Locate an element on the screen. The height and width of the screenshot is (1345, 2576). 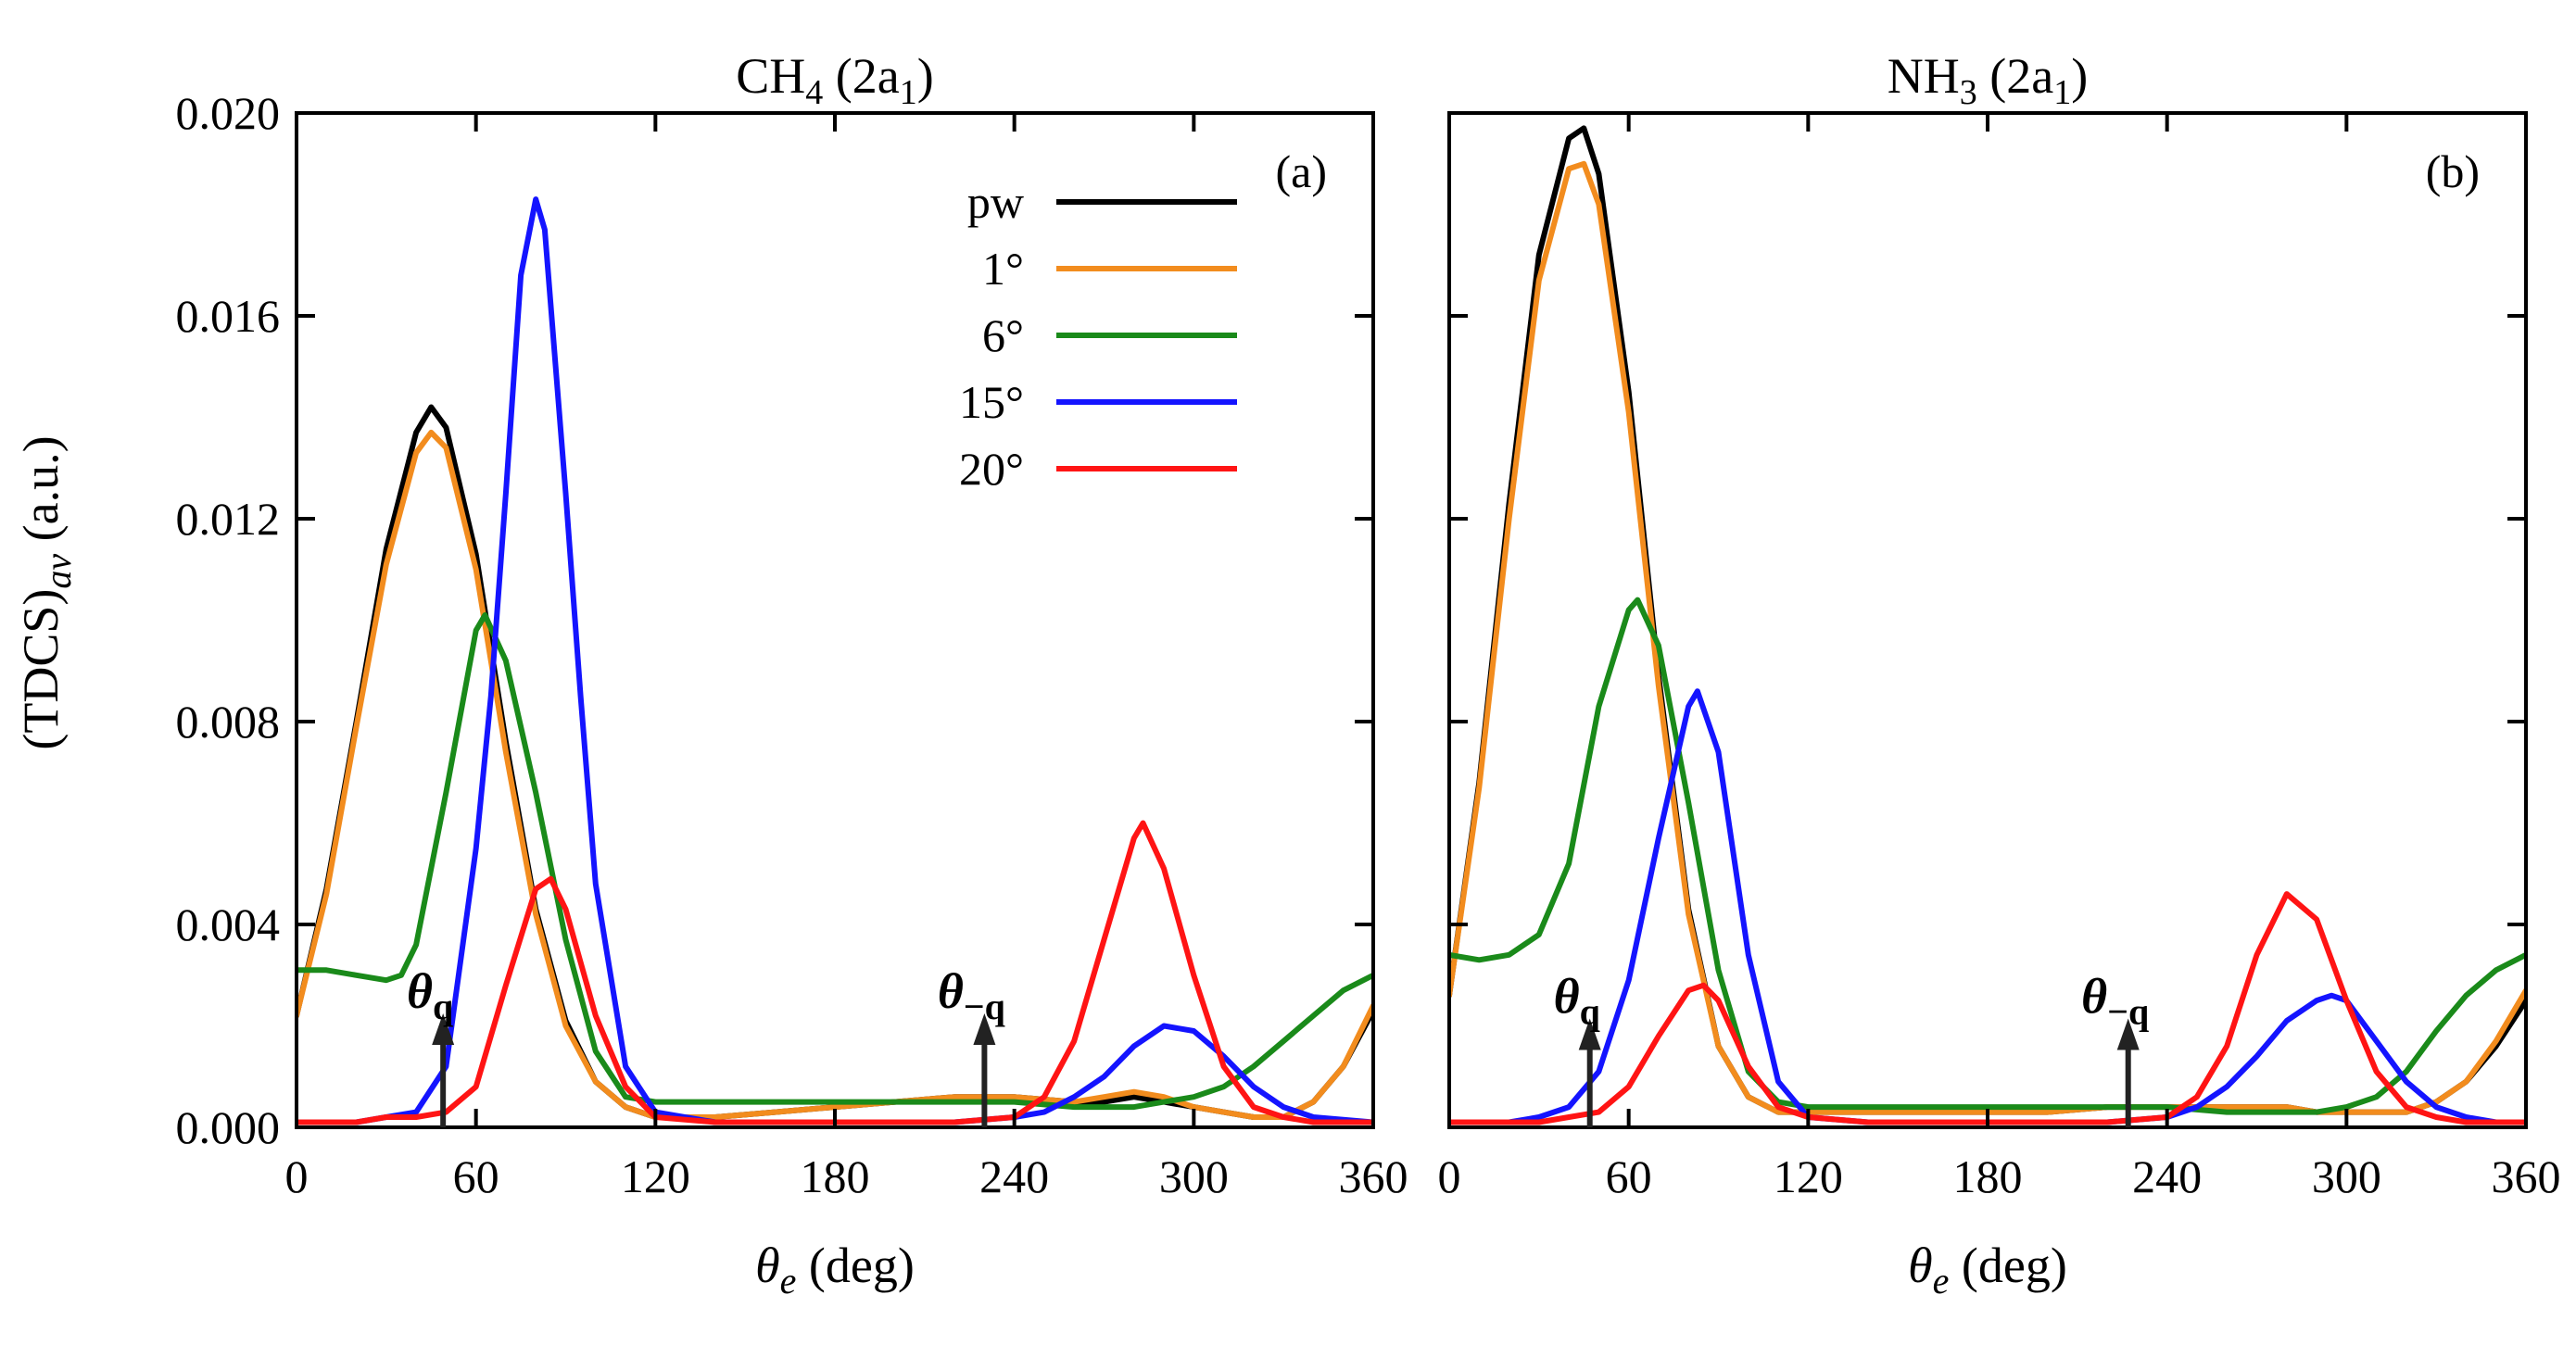
y-axis-title: (TDCS)av (a.u.) is located at coordinates (46, 592).